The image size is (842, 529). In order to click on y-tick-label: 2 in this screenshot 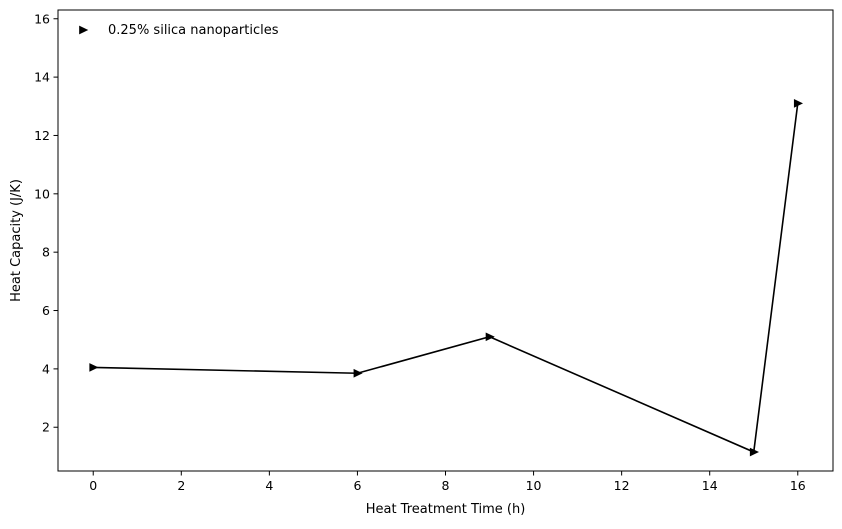, I will do `click(46, 427)`.